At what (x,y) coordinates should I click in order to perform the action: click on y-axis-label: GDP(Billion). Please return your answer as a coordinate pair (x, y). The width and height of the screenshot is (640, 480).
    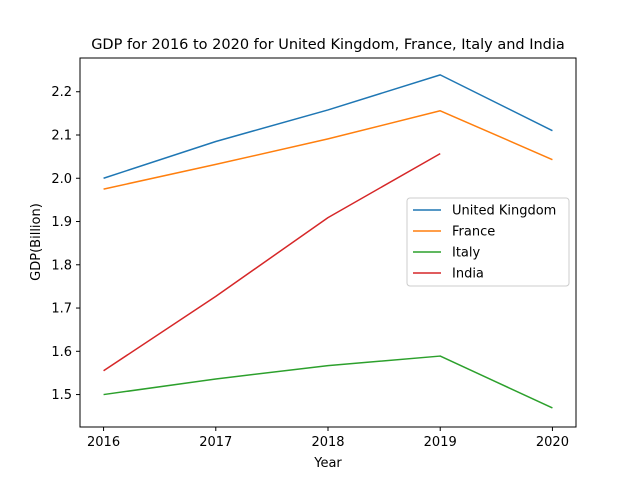
    Looking at the image, I should click on (36, 242).